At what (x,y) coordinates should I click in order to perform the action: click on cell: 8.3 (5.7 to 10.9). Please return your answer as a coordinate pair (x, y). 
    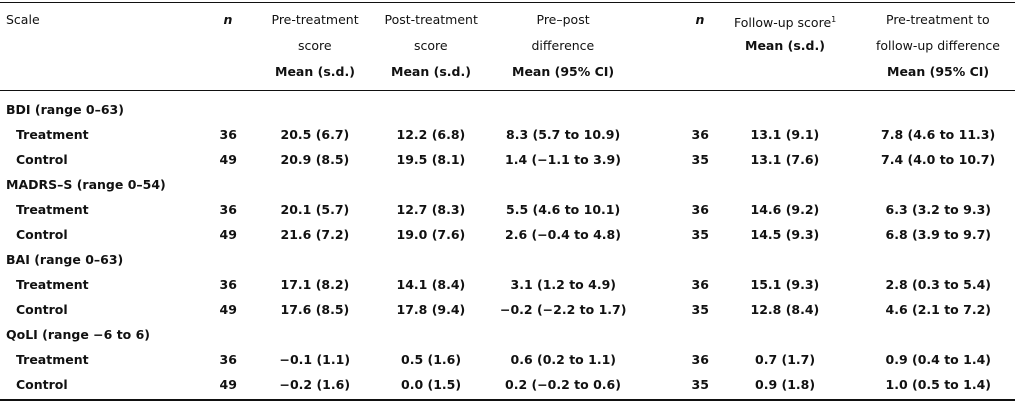
    Looking at the image, I should click on (563, 134).